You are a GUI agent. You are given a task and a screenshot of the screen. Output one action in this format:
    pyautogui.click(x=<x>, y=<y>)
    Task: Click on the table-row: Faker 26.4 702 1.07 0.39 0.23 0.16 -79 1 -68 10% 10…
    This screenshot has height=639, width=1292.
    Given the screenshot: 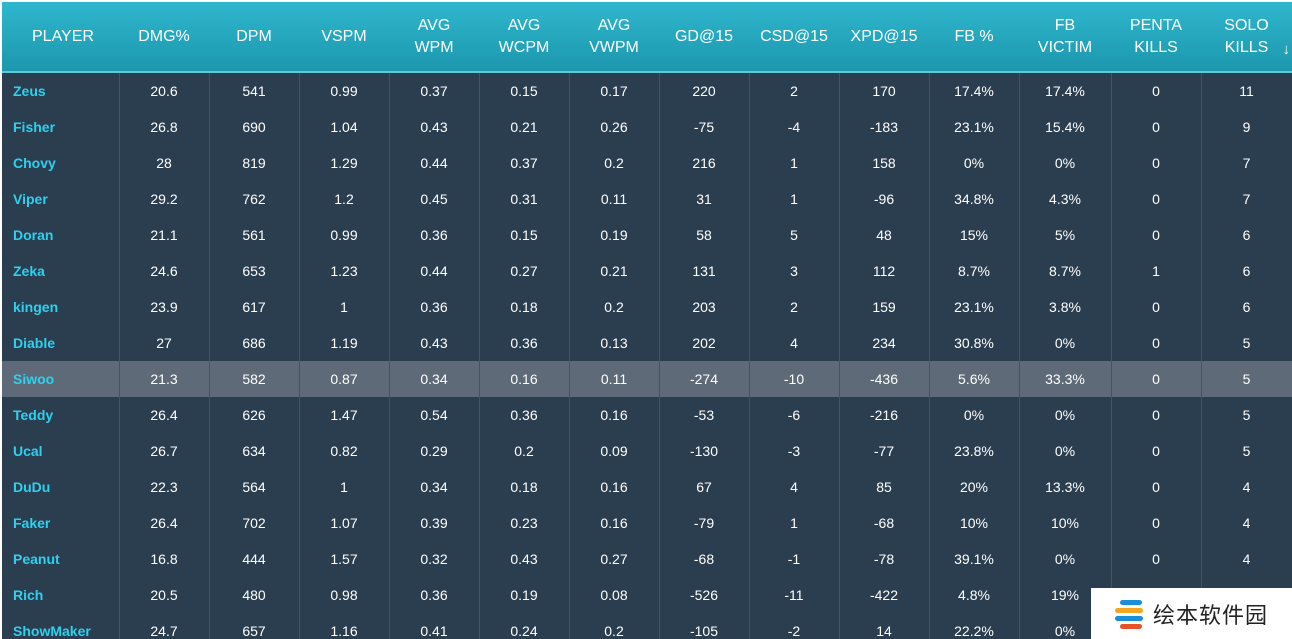 What is the action you would take?
    pyautogui.click(x=647, y=523)
    